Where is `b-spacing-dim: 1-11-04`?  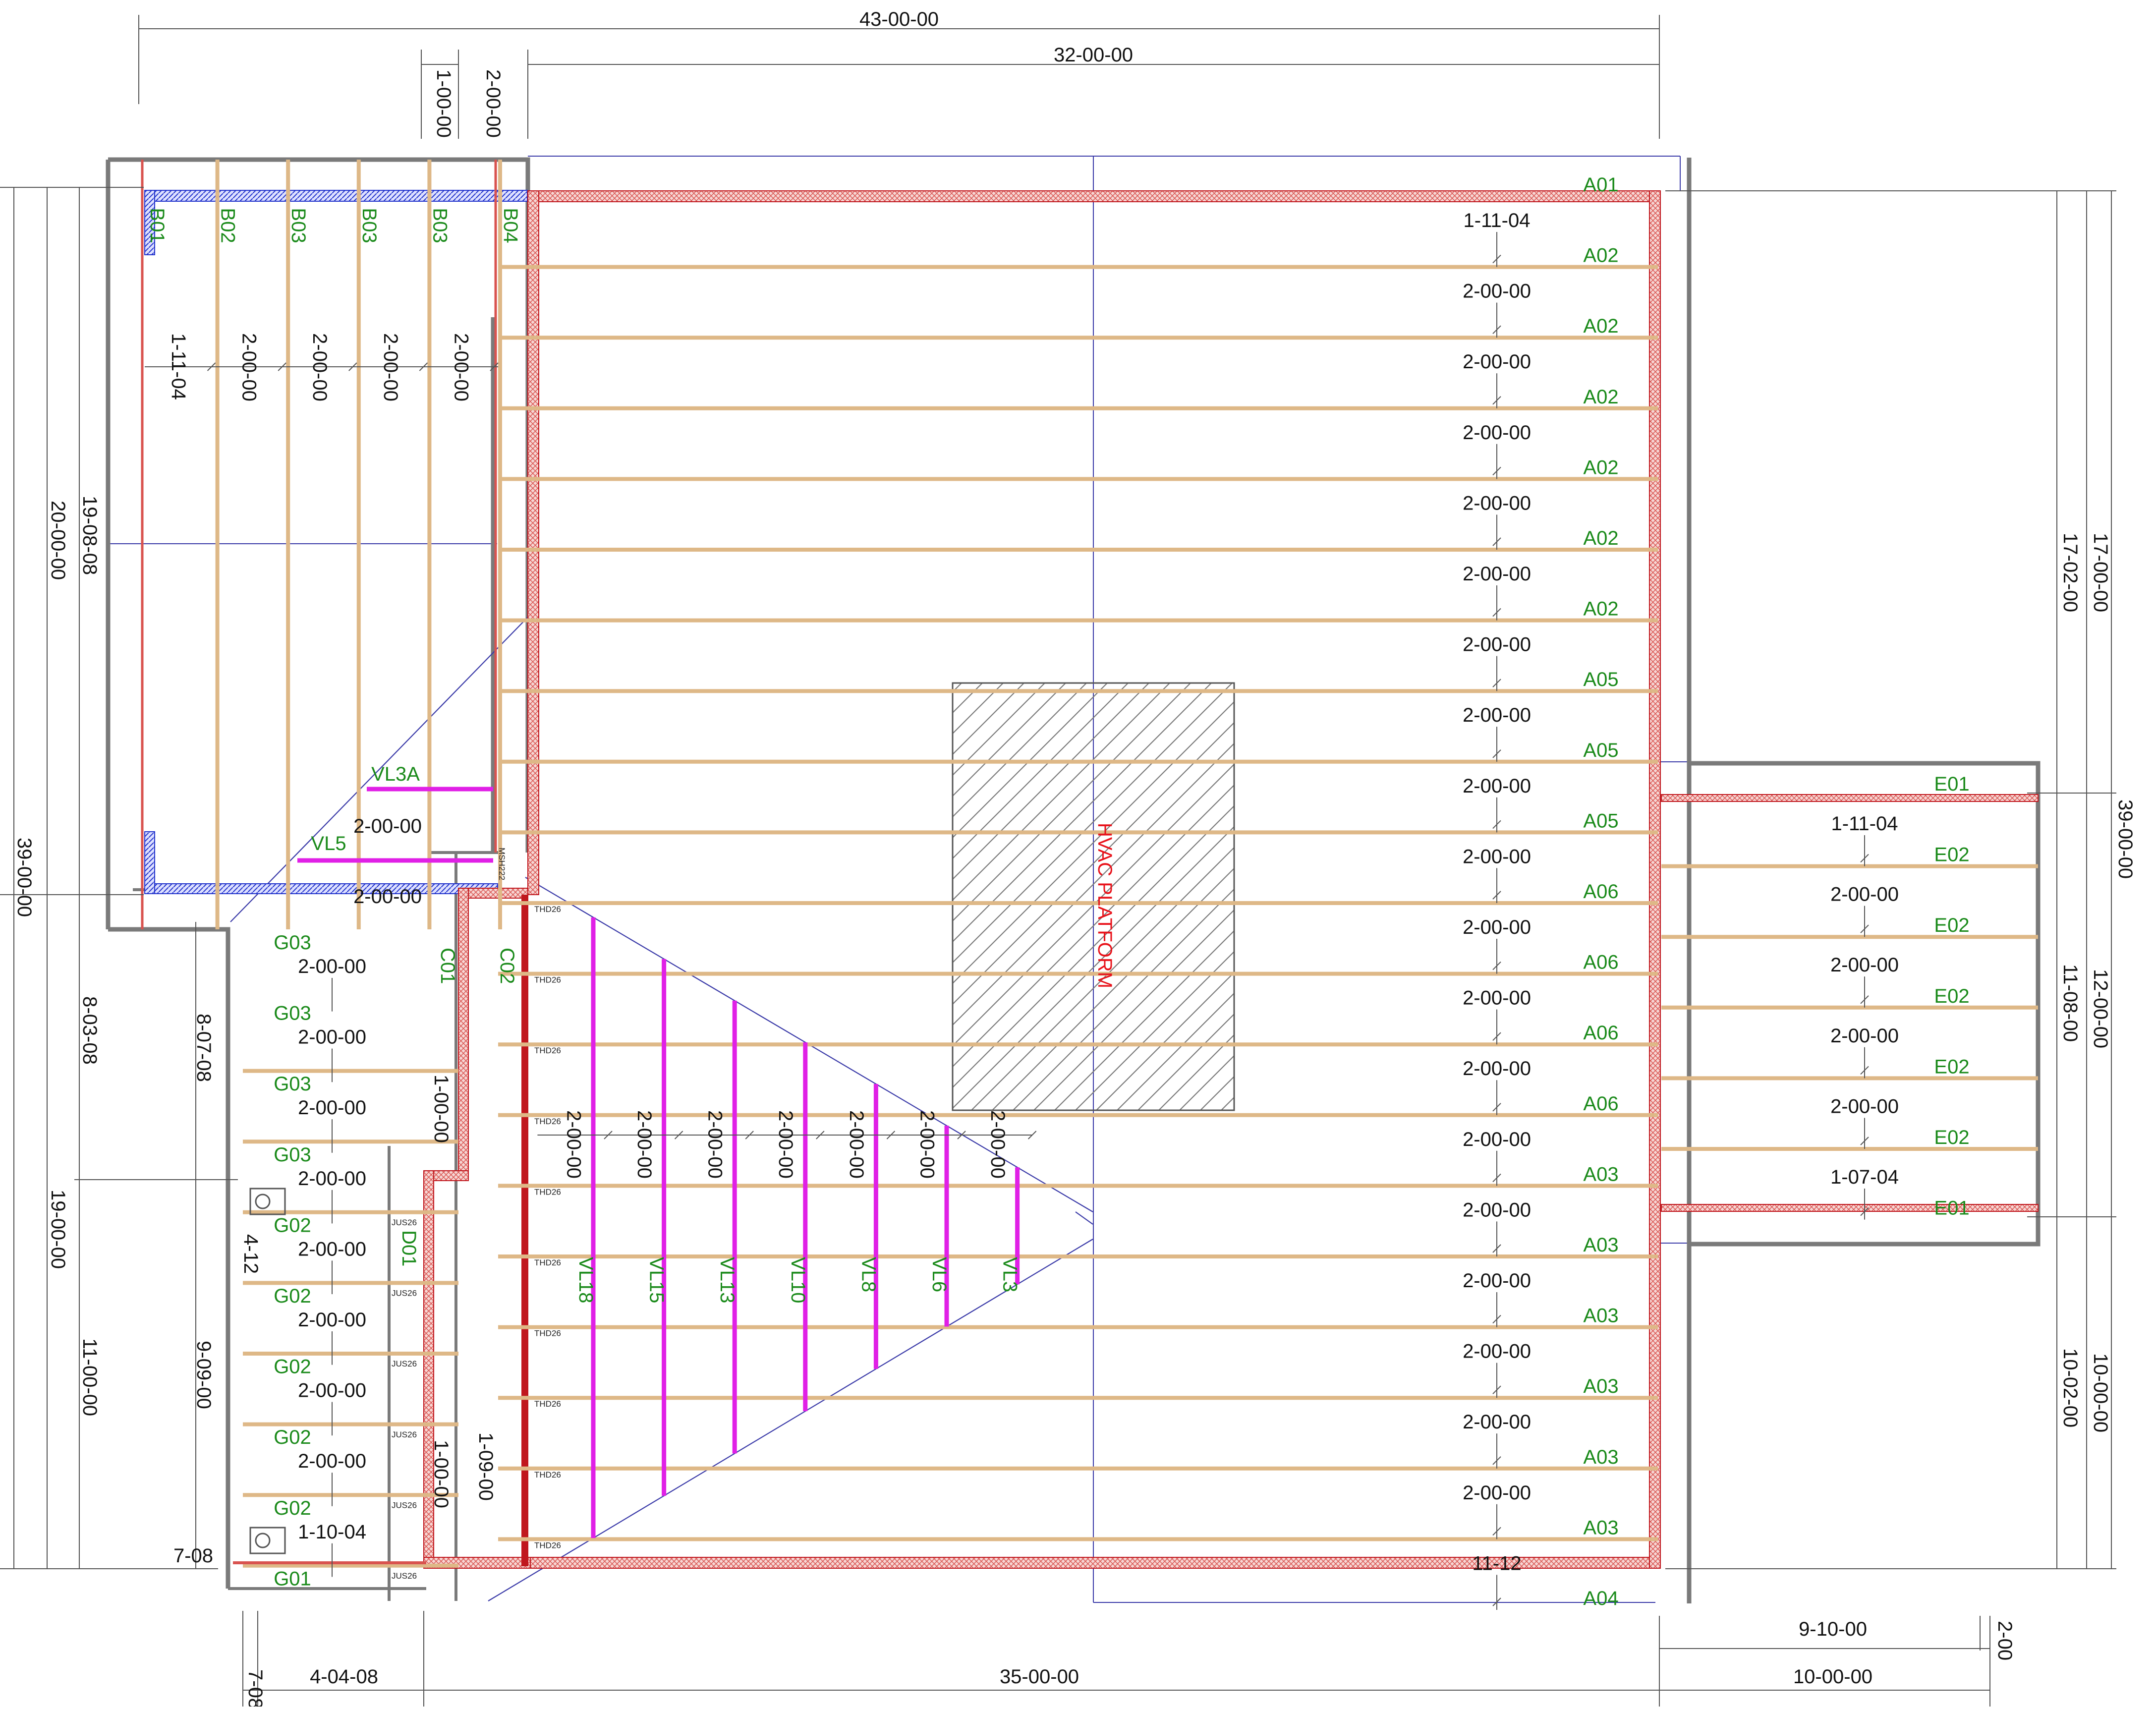
b-spacing-dim: 1-11-04 is located at coordinates (178, 366).